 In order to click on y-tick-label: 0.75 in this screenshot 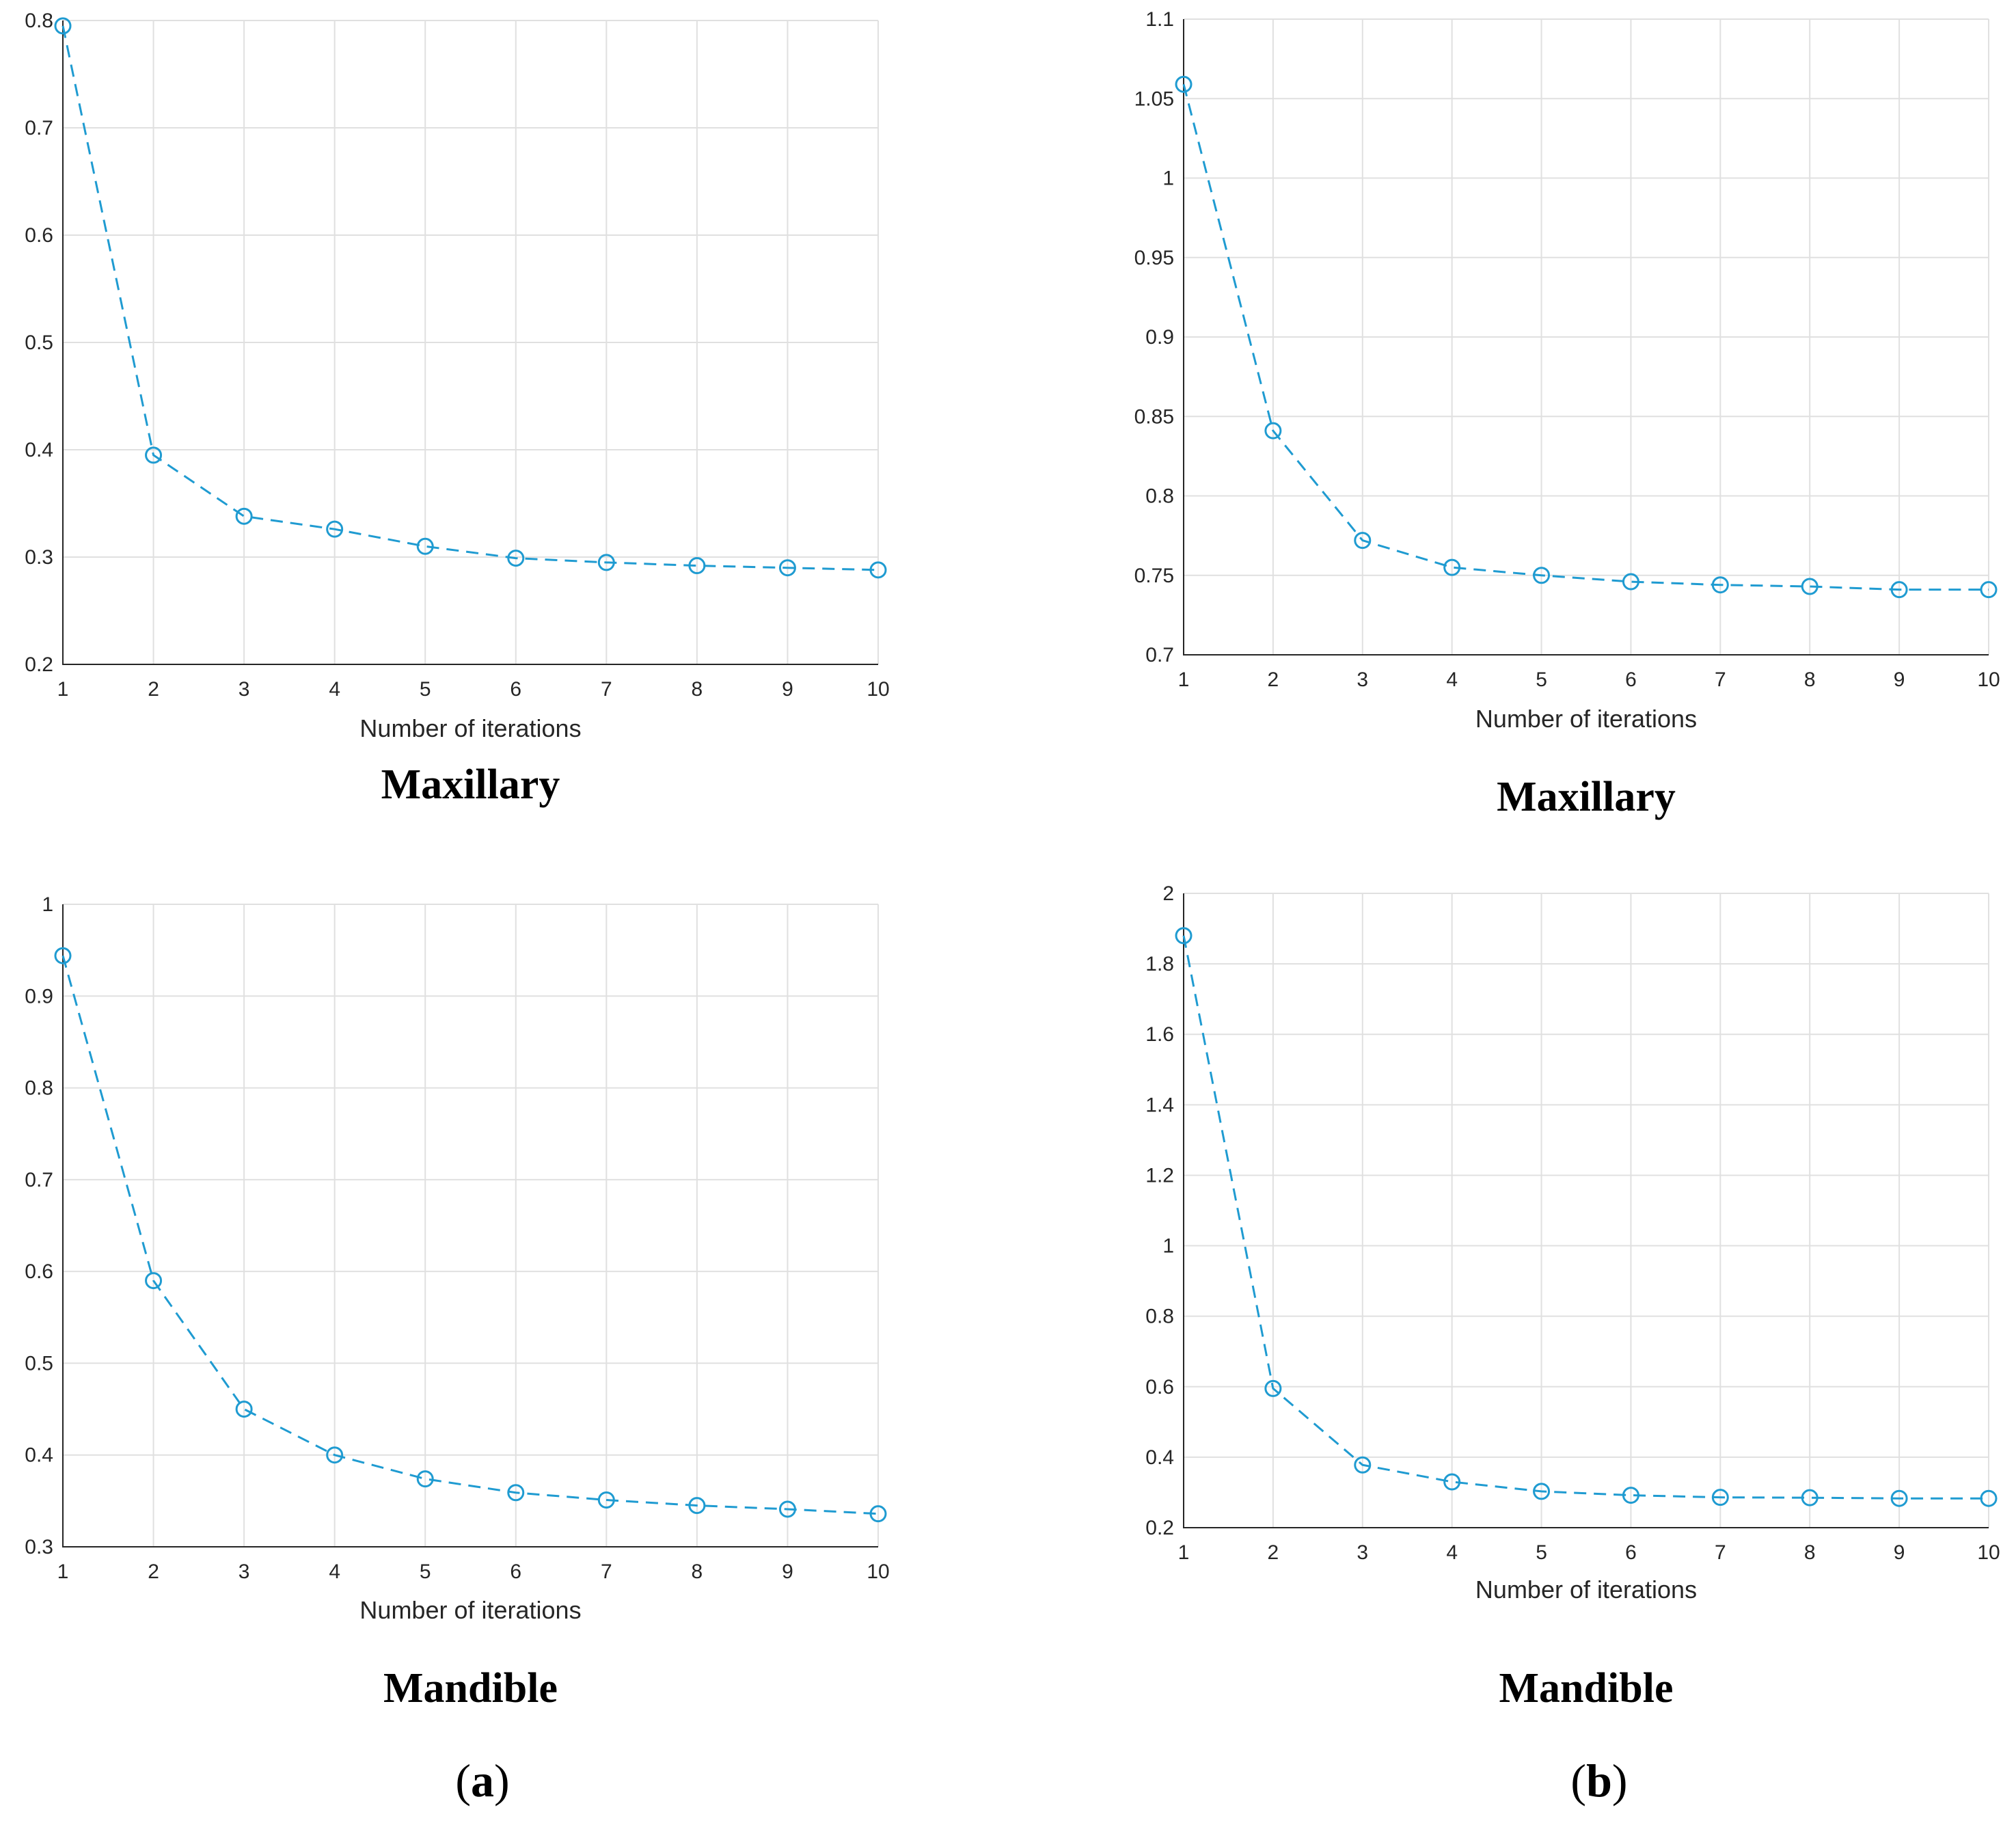, I will do `click(1154, 576)`.